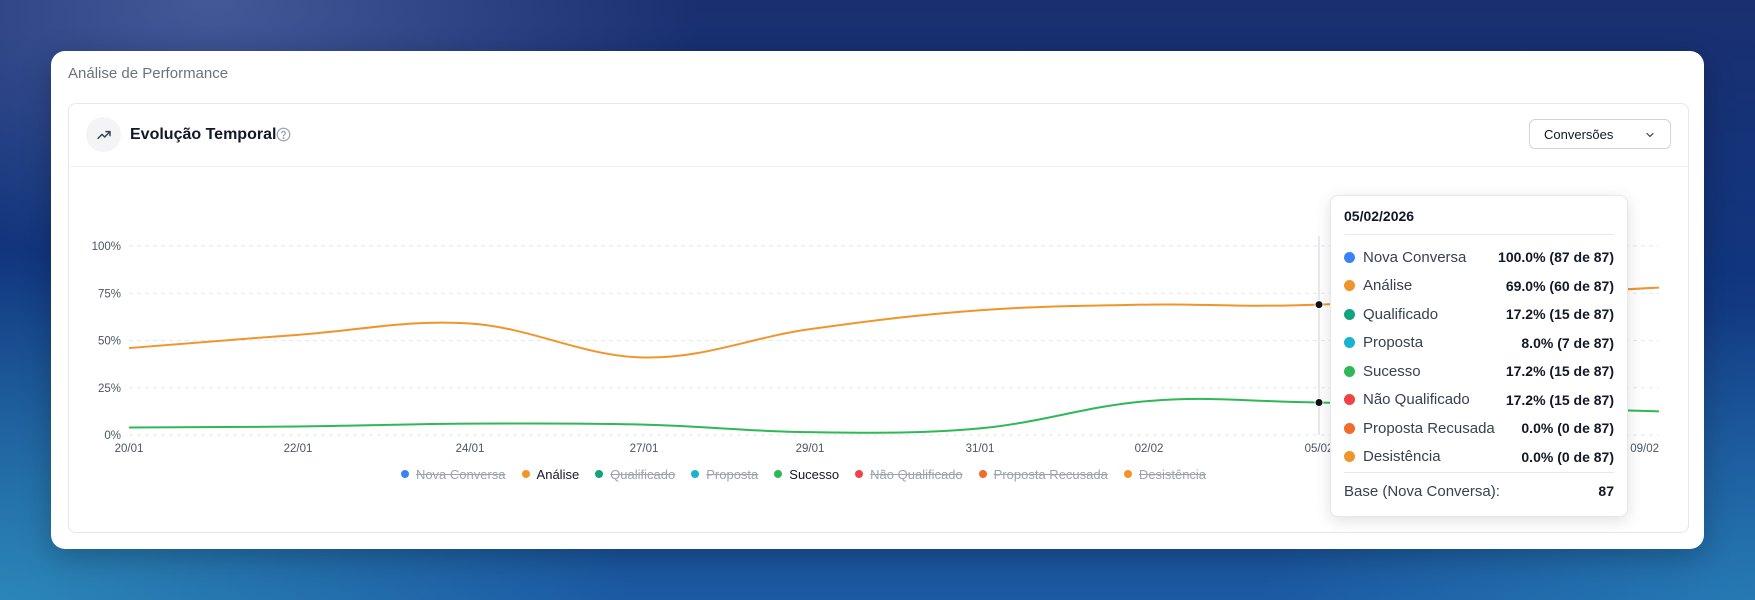 The width and height of the screenshot is (1755, 600). I want to click on tooltip-footer: Base (Nova Conversa): 87, so click(1479, 486).